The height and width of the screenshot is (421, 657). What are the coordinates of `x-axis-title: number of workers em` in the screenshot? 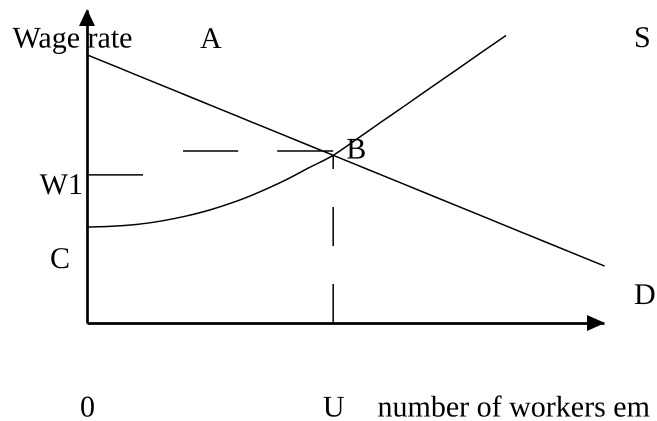 It's located at (514, 405).